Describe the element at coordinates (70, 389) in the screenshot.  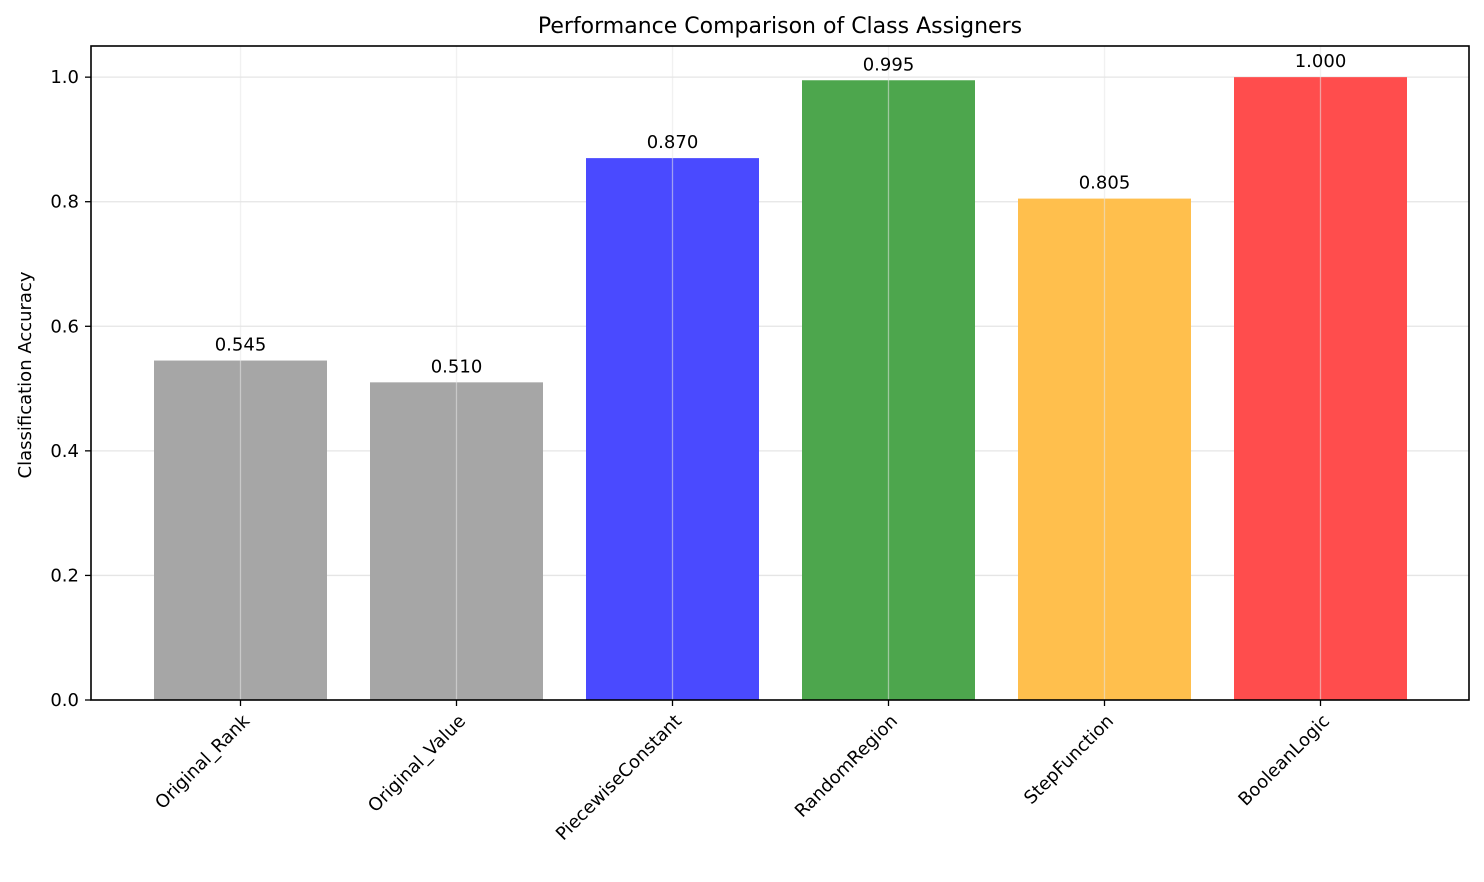
I see `y-axis-ticks: 0.0 0.2 0.4 0.6 0.8 1.0` at that location.